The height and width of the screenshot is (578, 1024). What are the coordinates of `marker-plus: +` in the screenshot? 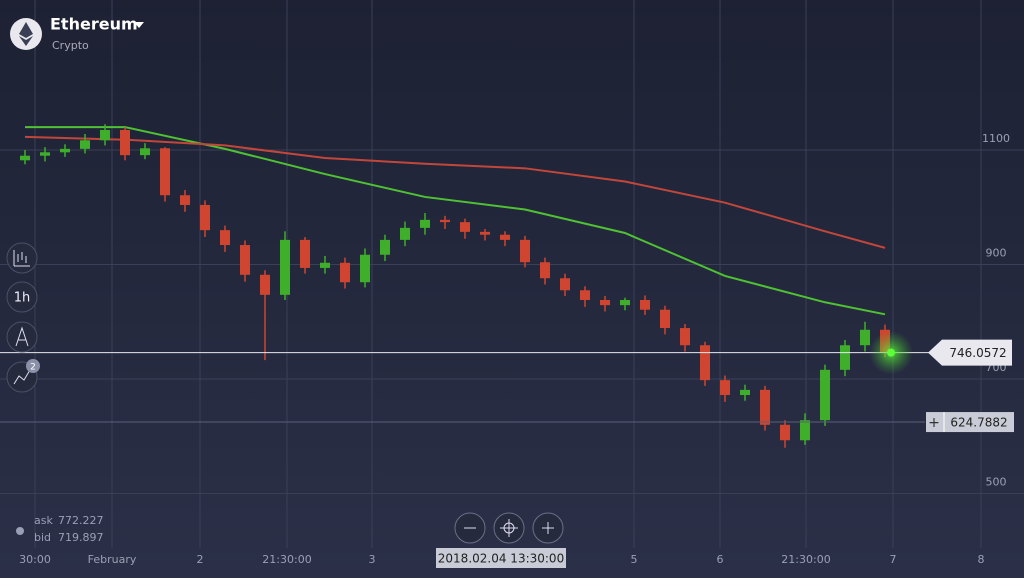 It's located at (934, 423).